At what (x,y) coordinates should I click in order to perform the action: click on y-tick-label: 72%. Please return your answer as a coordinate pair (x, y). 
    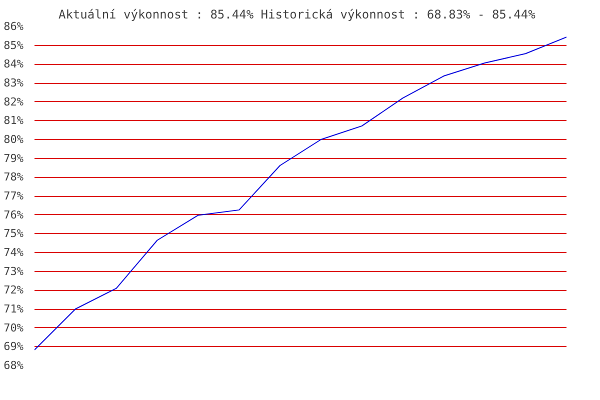
    Looking at the image, I should click on (14, 290).